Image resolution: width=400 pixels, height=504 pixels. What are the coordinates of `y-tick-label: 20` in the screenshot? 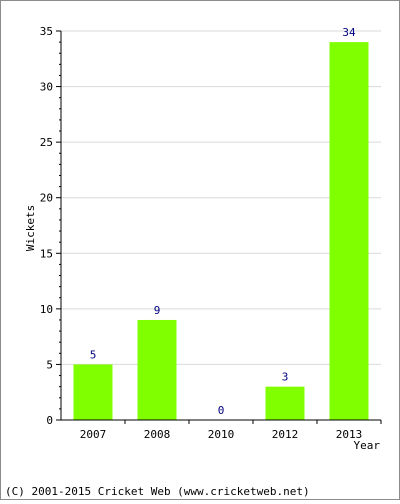 It's located at (46, 198).